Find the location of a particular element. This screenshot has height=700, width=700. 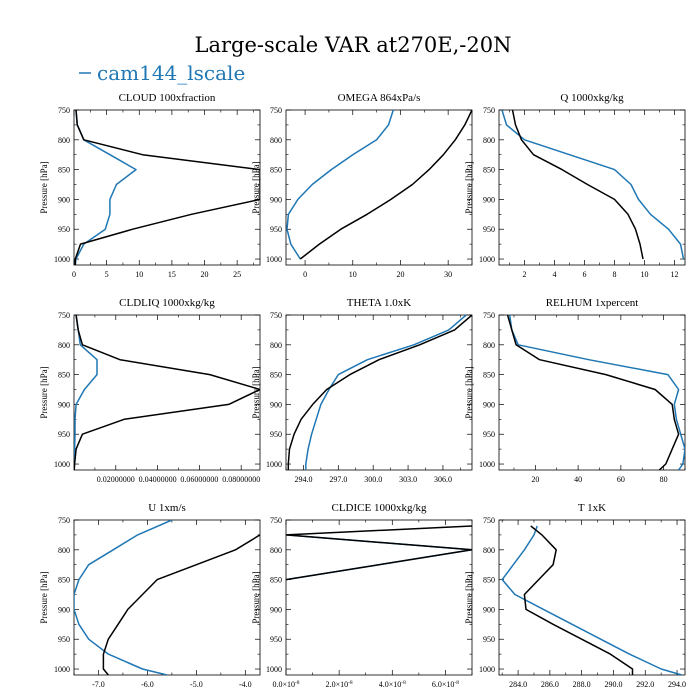

x-tick-label: 284.0 is located at coordinates (518, 684).